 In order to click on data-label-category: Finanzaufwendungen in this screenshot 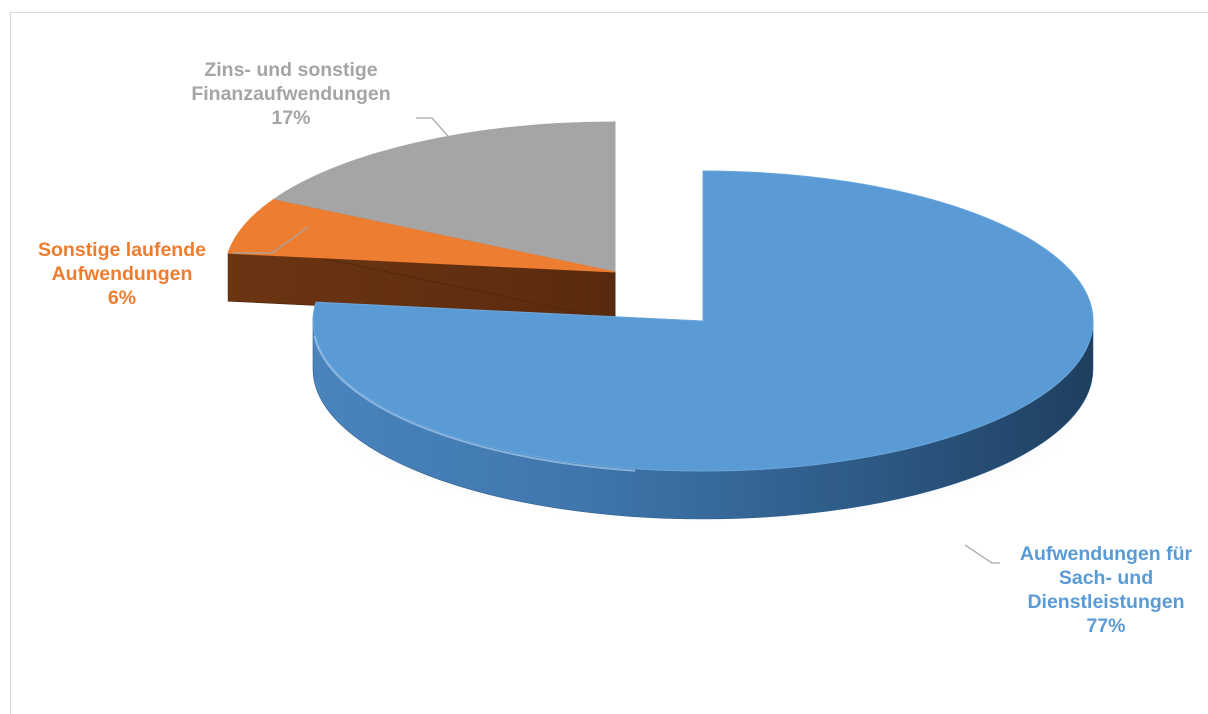, I will do `click(290, 94)`.